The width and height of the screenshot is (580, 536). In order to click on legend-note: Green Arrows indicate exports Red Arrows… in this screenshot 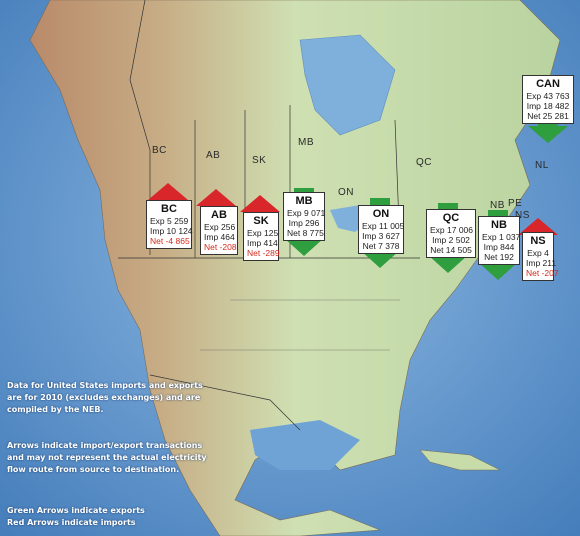, I will do `click(76, 517)`.